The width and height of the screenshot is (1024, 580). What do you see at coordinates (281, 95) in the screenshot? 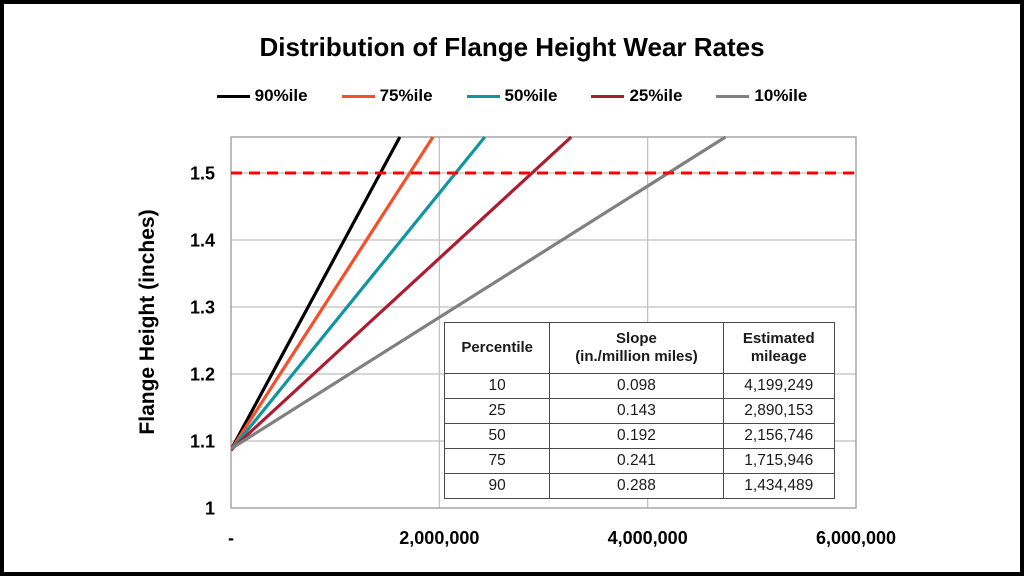
I see `legend-label: 90%ile` at bounding box center [281, 95].